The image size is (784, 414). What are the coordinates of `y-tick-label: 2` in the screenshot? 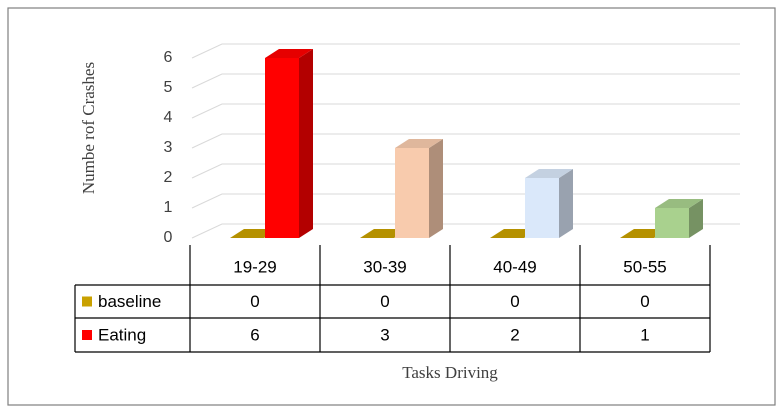 It's located at (168, 177).